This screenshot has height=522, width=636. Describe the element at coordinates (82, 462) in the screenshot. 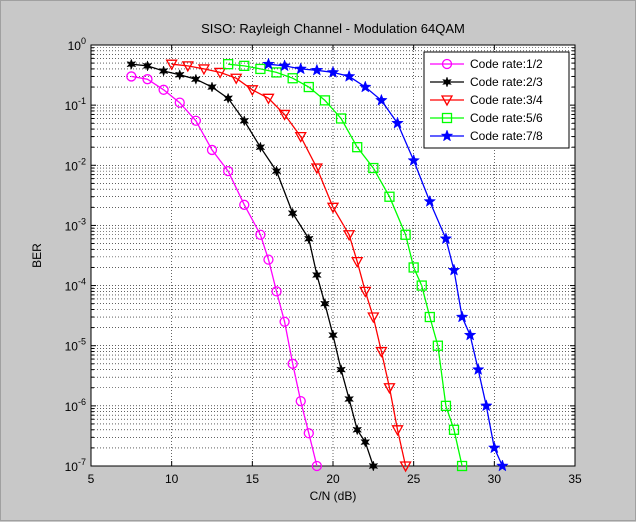

I see `y-tick-exp: -7` at that location.